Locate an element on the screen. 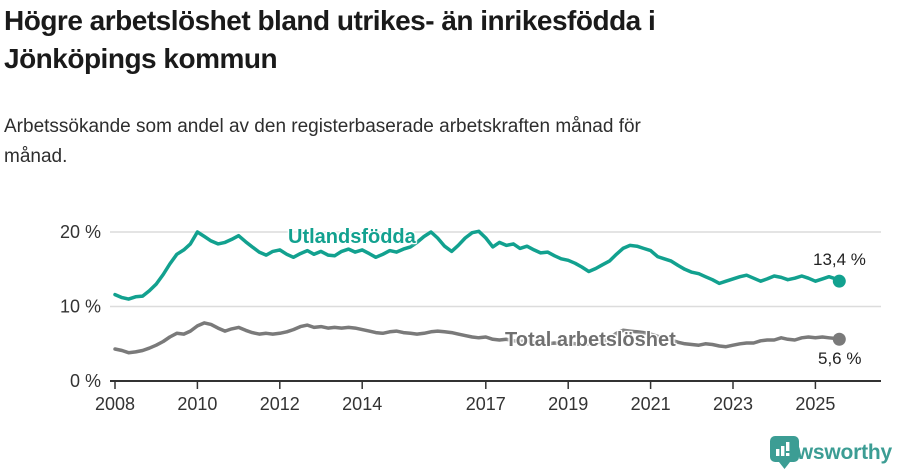 Image resolution: width=900 pixels, height=474 pixels. x-axis-tick-label: 2010 is located at coordinates (197, 404).